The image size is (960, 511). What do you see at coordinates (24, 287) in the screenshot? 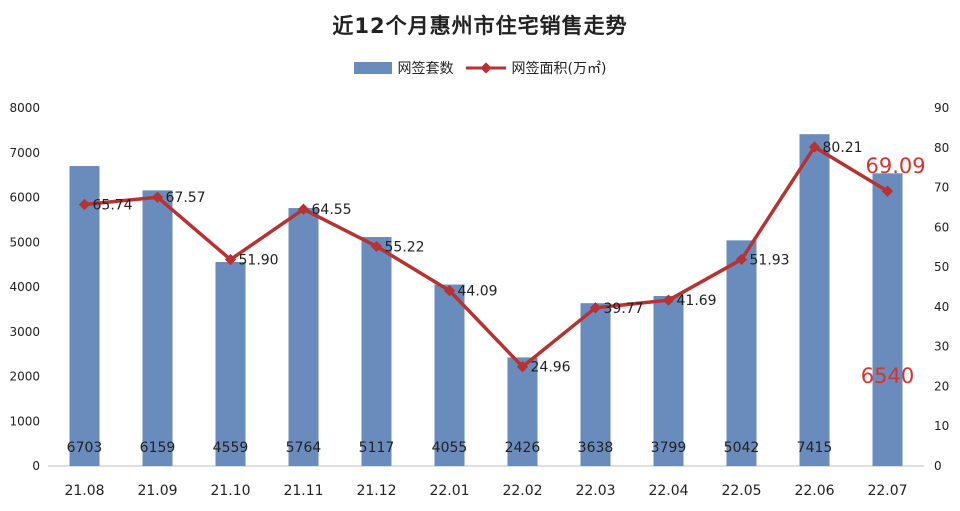
I see `y-left-tick-label: 4000` at bounding box center [24, 287].